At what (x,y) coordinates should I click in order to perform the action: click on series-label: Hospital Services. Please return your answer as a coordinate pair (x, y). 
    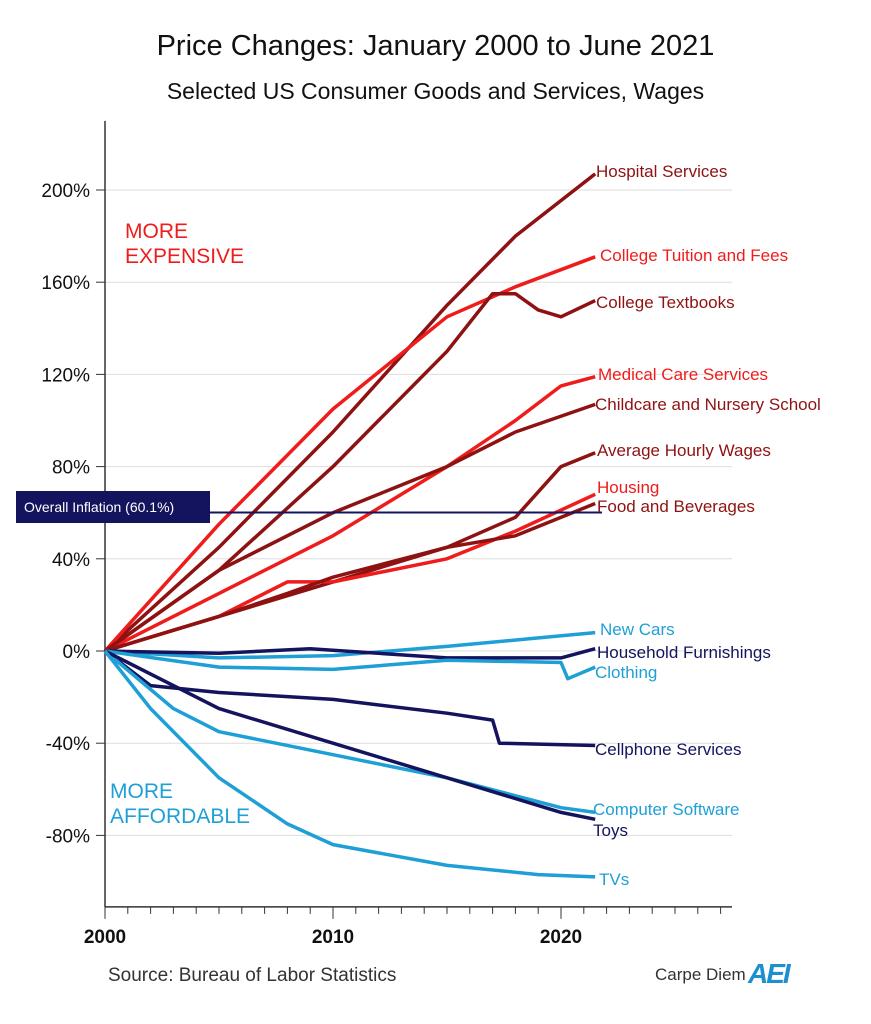
    Looking at the image, I should click on (661, 171).